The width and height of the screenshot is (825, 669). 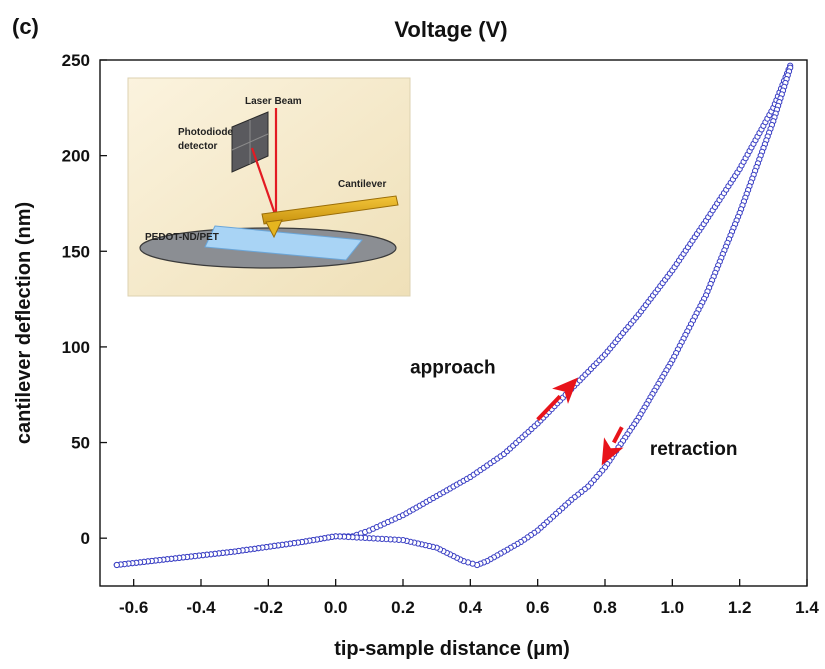 I want to click on sample-film, so click(x=283, y=243).